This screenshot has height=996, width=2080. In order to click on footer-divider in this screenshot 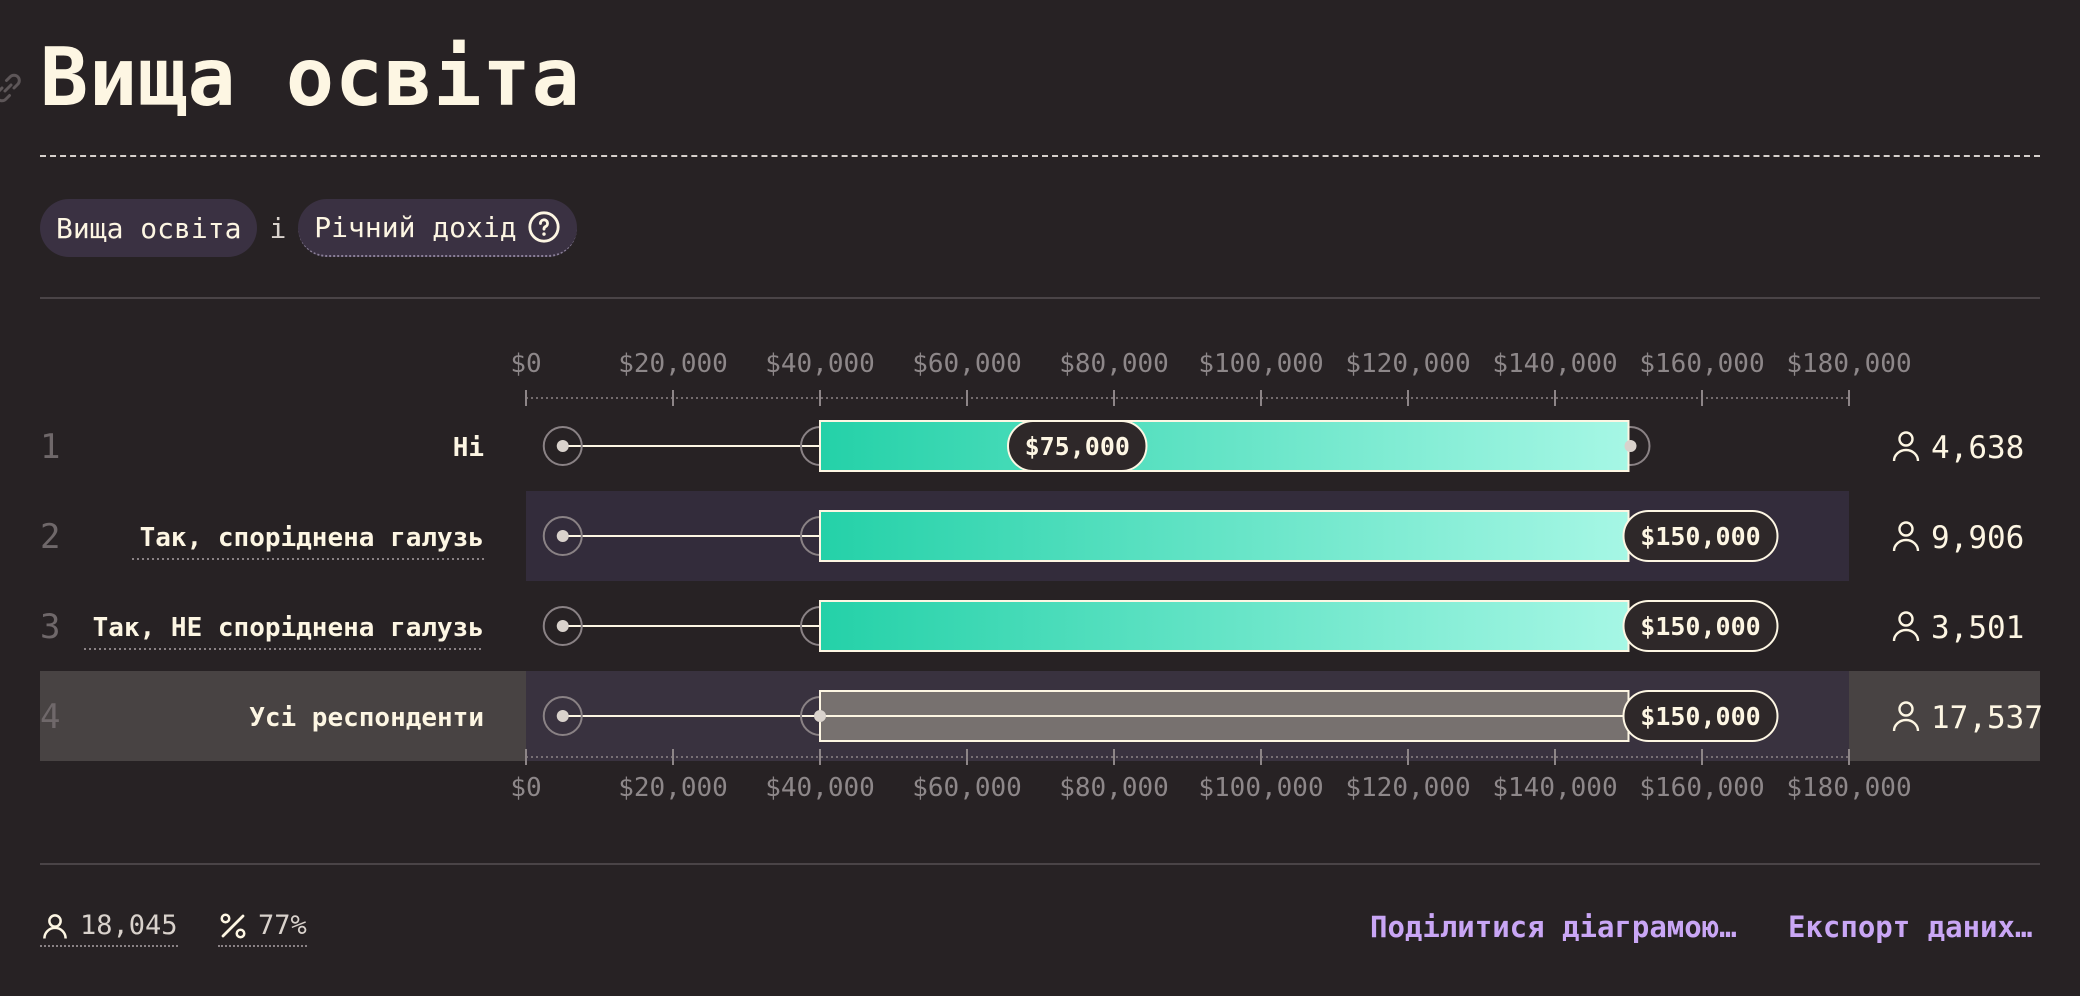, I will do `click(1040, 864)`.